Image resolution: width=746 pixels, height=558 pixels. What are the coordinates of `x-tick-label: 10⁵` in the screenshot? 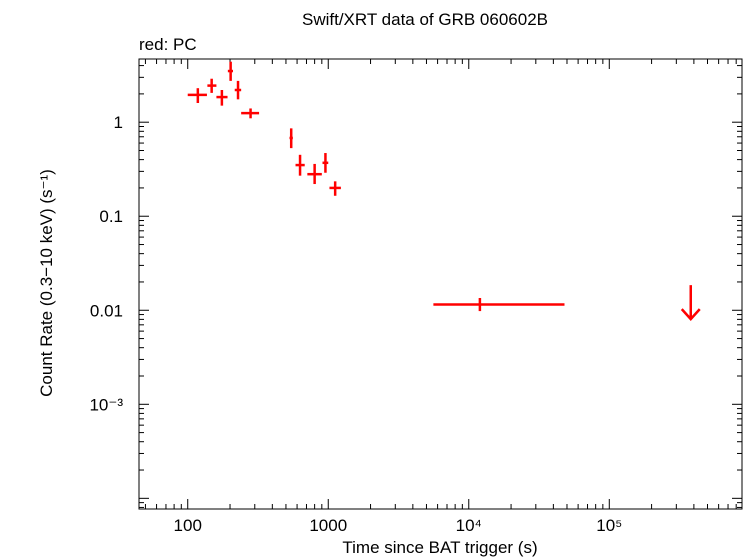 It's located at (609, 525).